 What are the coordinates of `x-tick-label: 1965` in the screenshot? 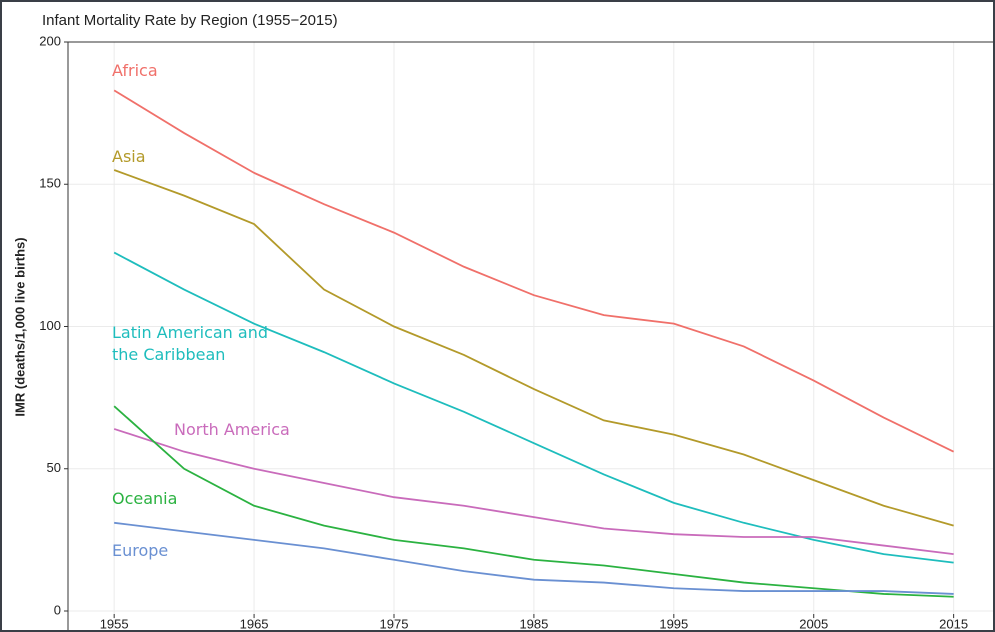 It's located at (254, 623).